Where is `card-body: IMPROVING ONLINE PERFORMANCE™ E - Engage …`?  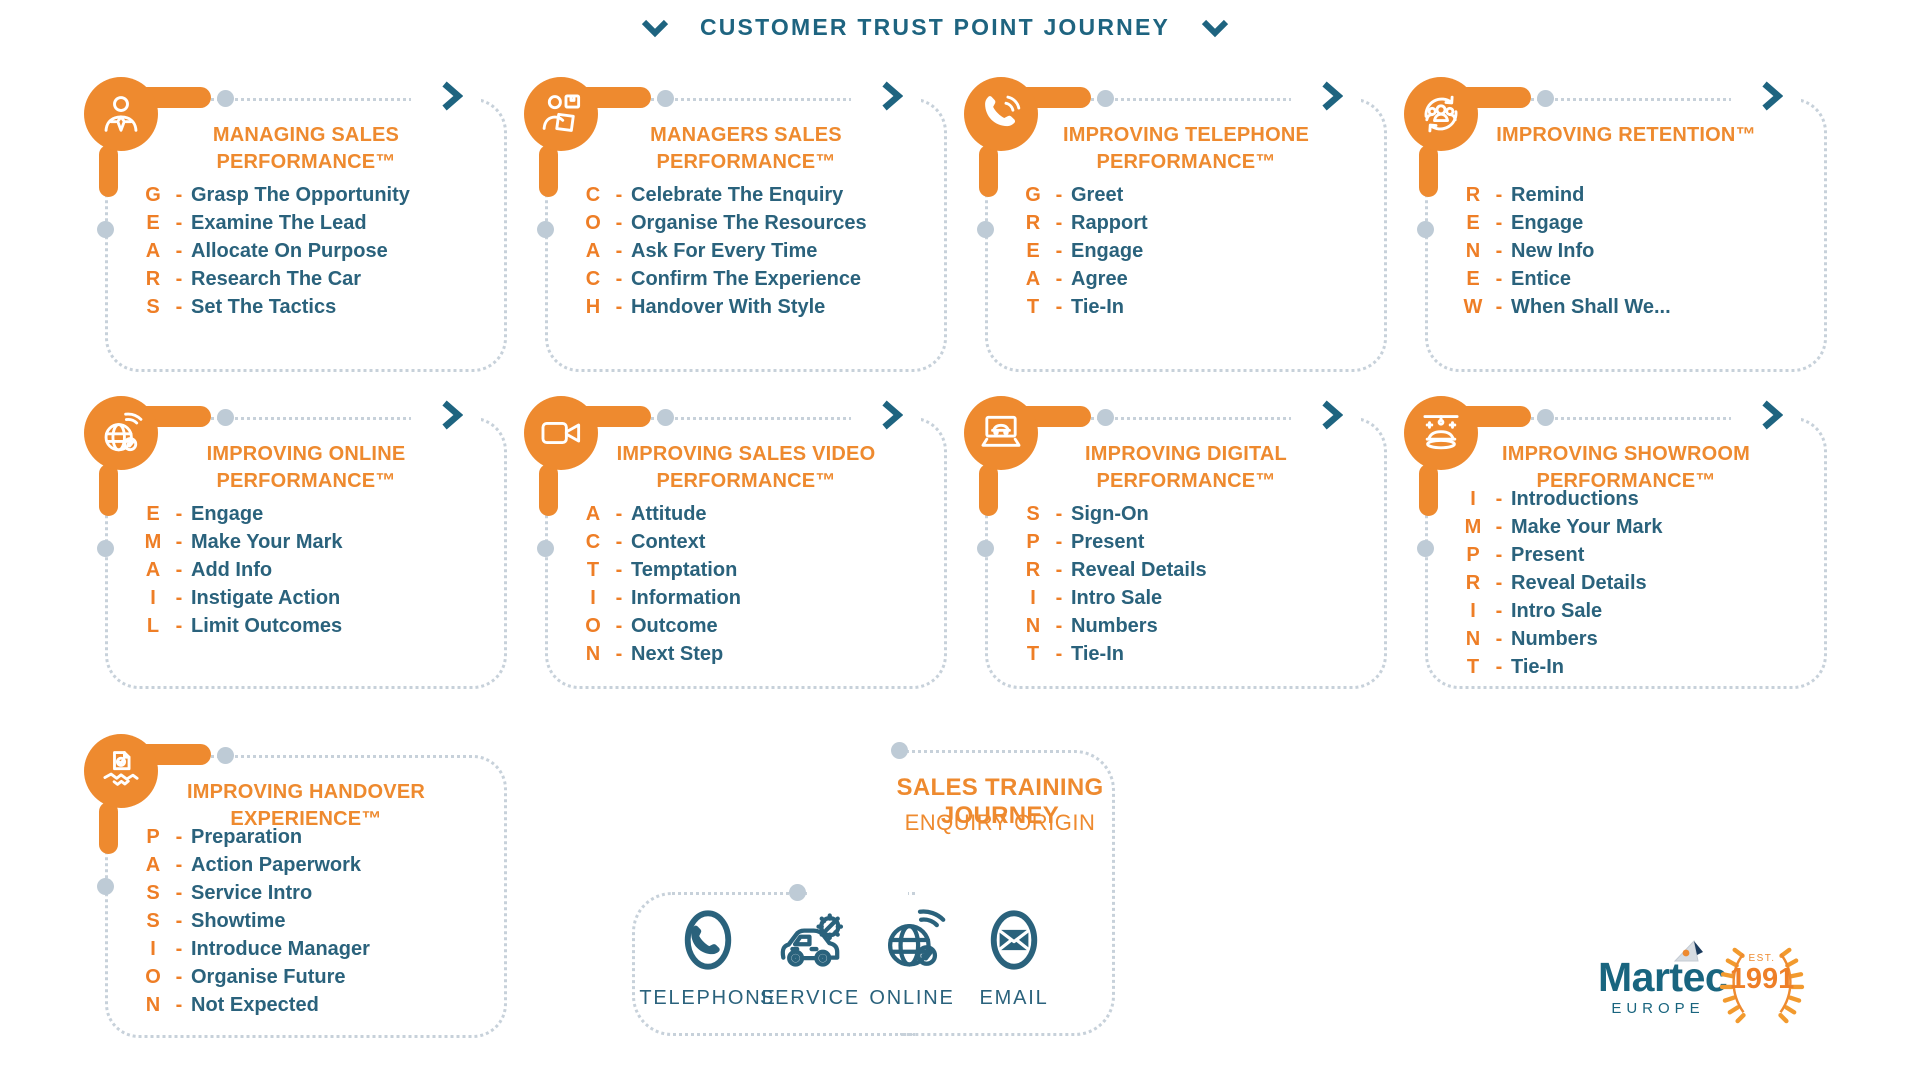 card-body: IMPROVING ONLINE PERFORMANCE™ E - Engage … is located at coordinates (306, 540).